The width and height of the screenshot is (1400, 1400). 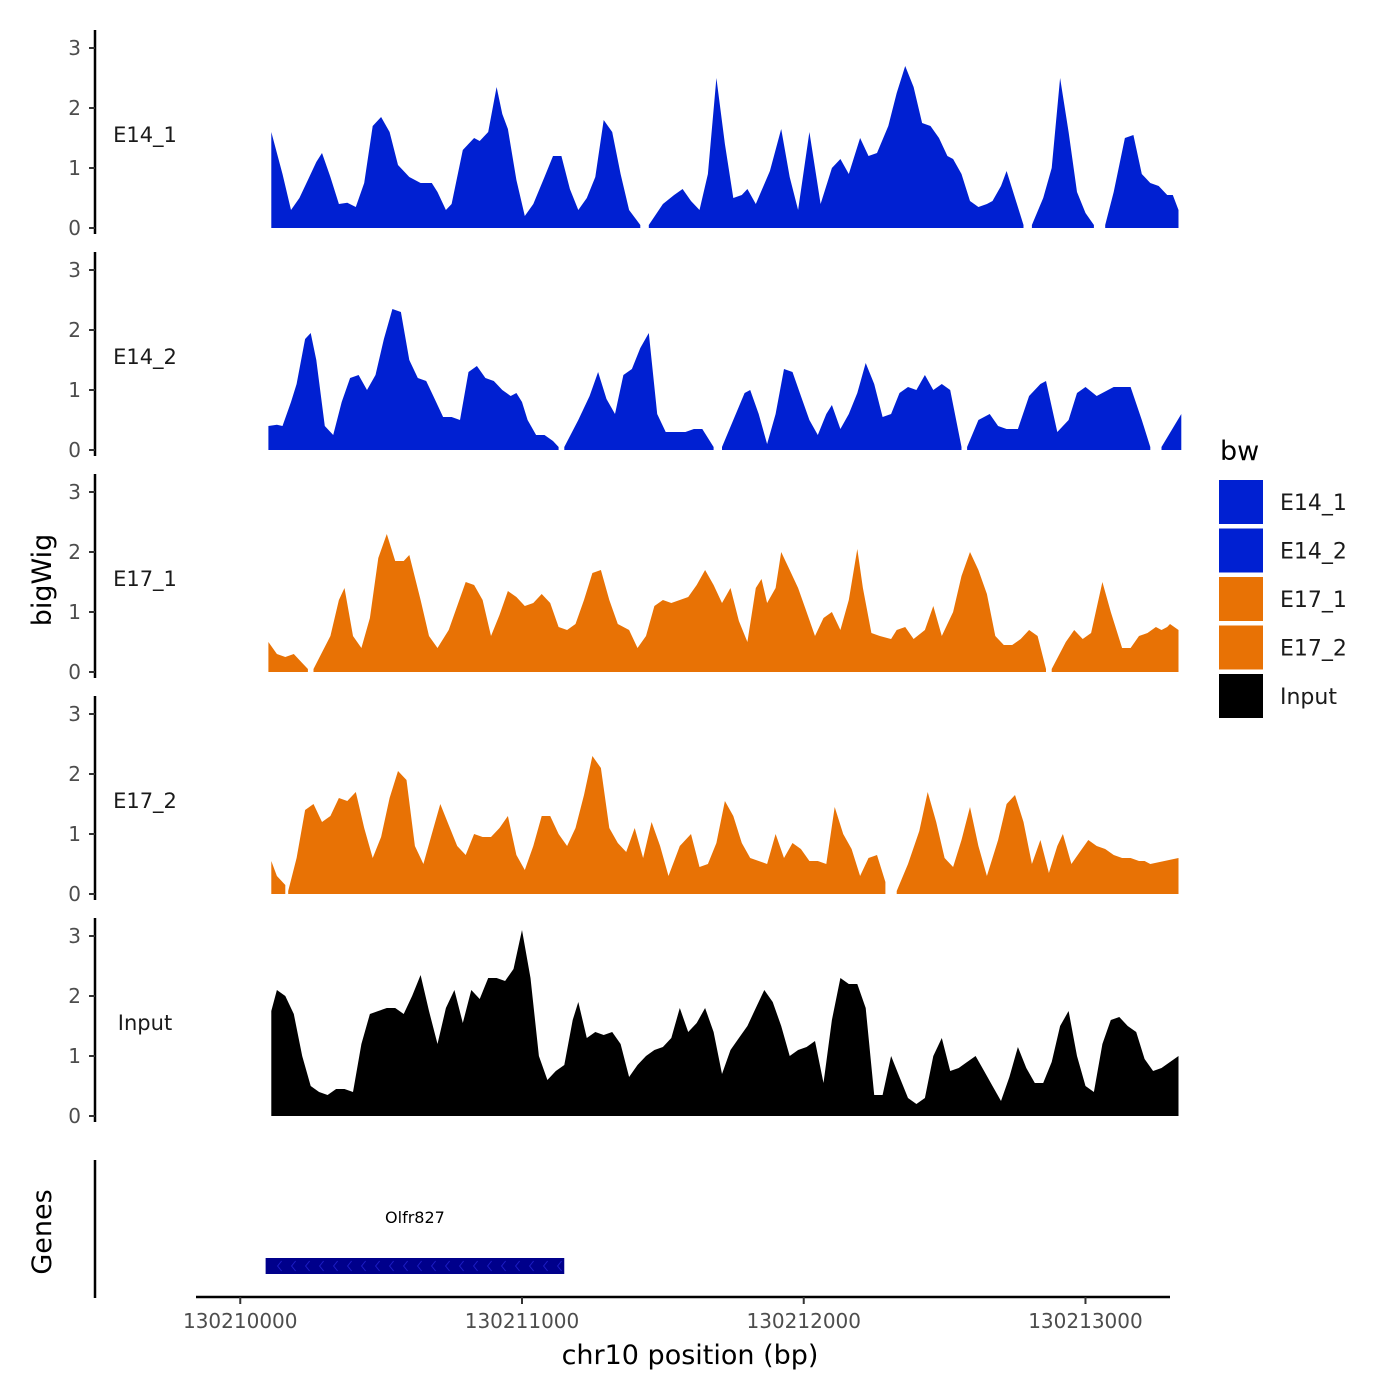 I want to click on track-label: Input, so click(x=145, y=1023).